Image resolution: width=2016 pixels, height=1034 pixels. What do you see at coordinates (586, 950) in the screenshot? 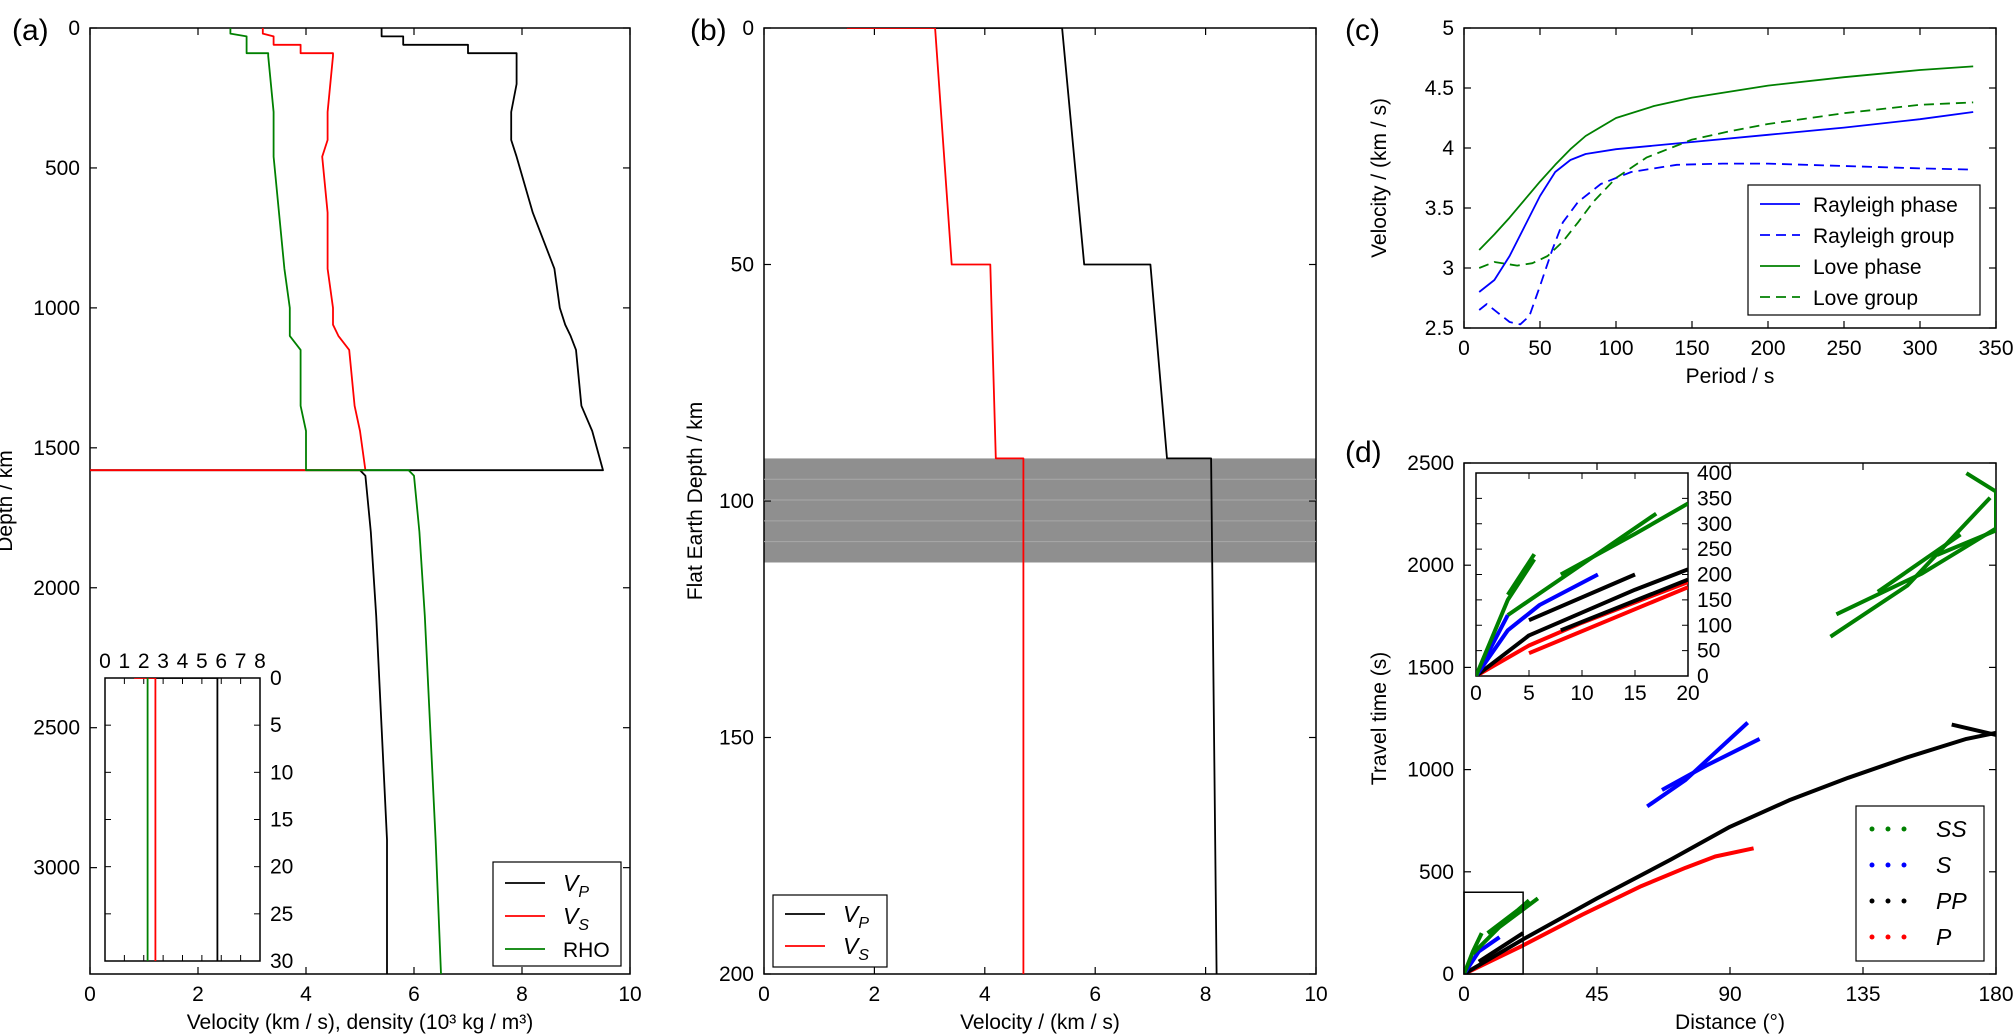
I see `legend-entry: RHO` at bounding box center [586, 950].